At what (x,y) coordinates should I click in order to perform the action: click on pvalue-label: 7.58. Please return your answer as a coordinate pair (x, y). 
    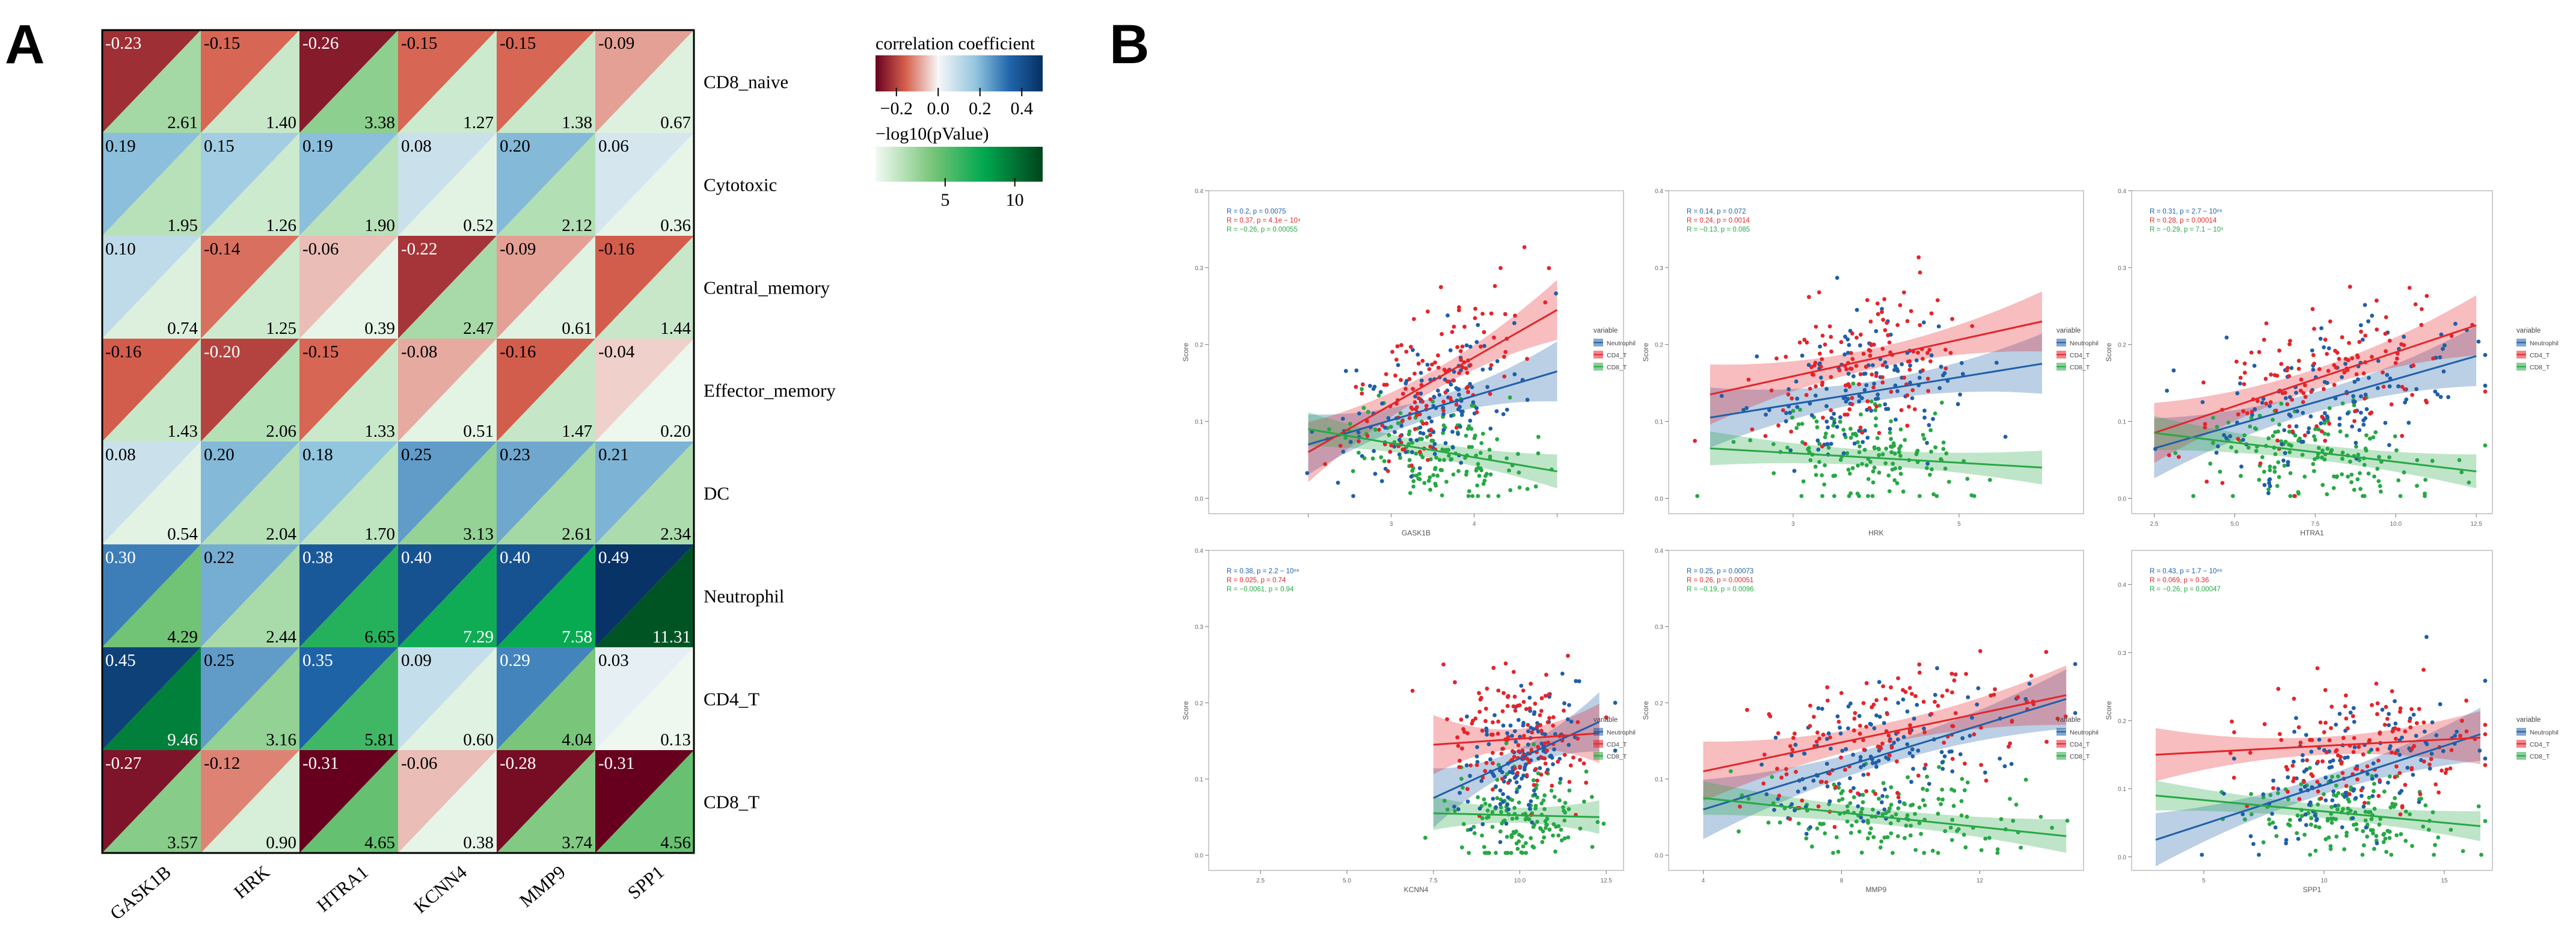
    Looking at the image, I should click on (577, 637).